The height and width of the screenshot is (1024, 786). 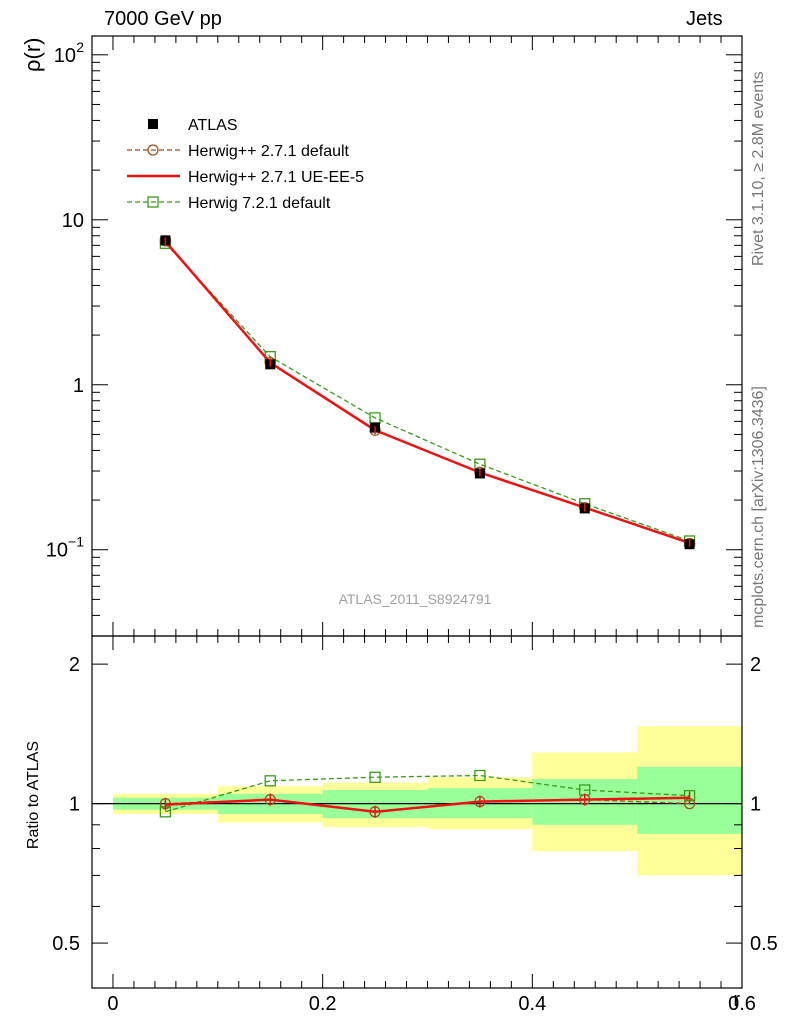 What do you see at coordinates (213, 125) in the screenshot?
I see `legend-label: ATLAS` at bounding box center [213, 125].